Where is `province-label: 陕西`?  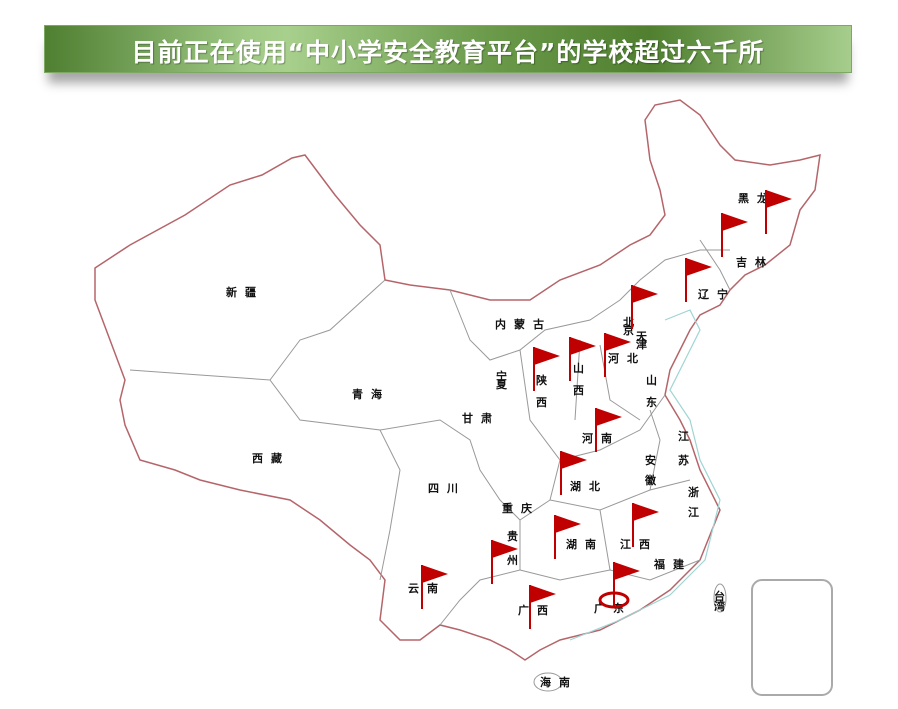
province-label: 陕西 is located at coordinates (541, 391).